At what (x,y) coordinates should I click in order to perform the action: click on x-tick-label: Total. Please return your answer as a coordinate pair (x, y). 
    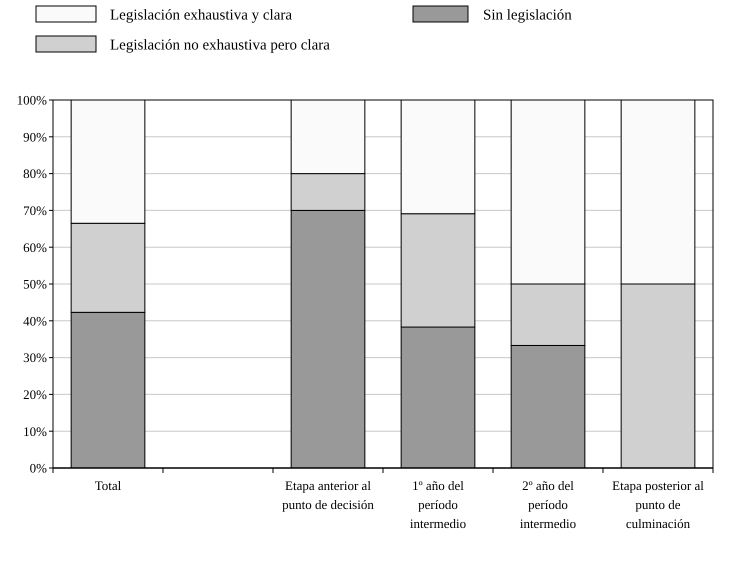
    Looking at the image, I should click on (108, 485).